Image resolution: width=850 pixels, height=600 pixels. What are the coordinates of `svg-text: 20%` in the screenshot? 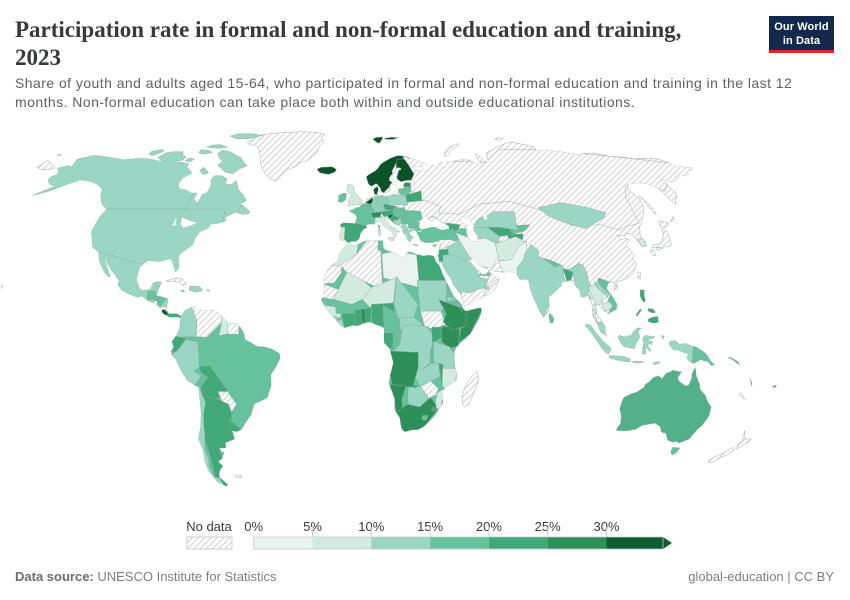 It's located at (489, 526).